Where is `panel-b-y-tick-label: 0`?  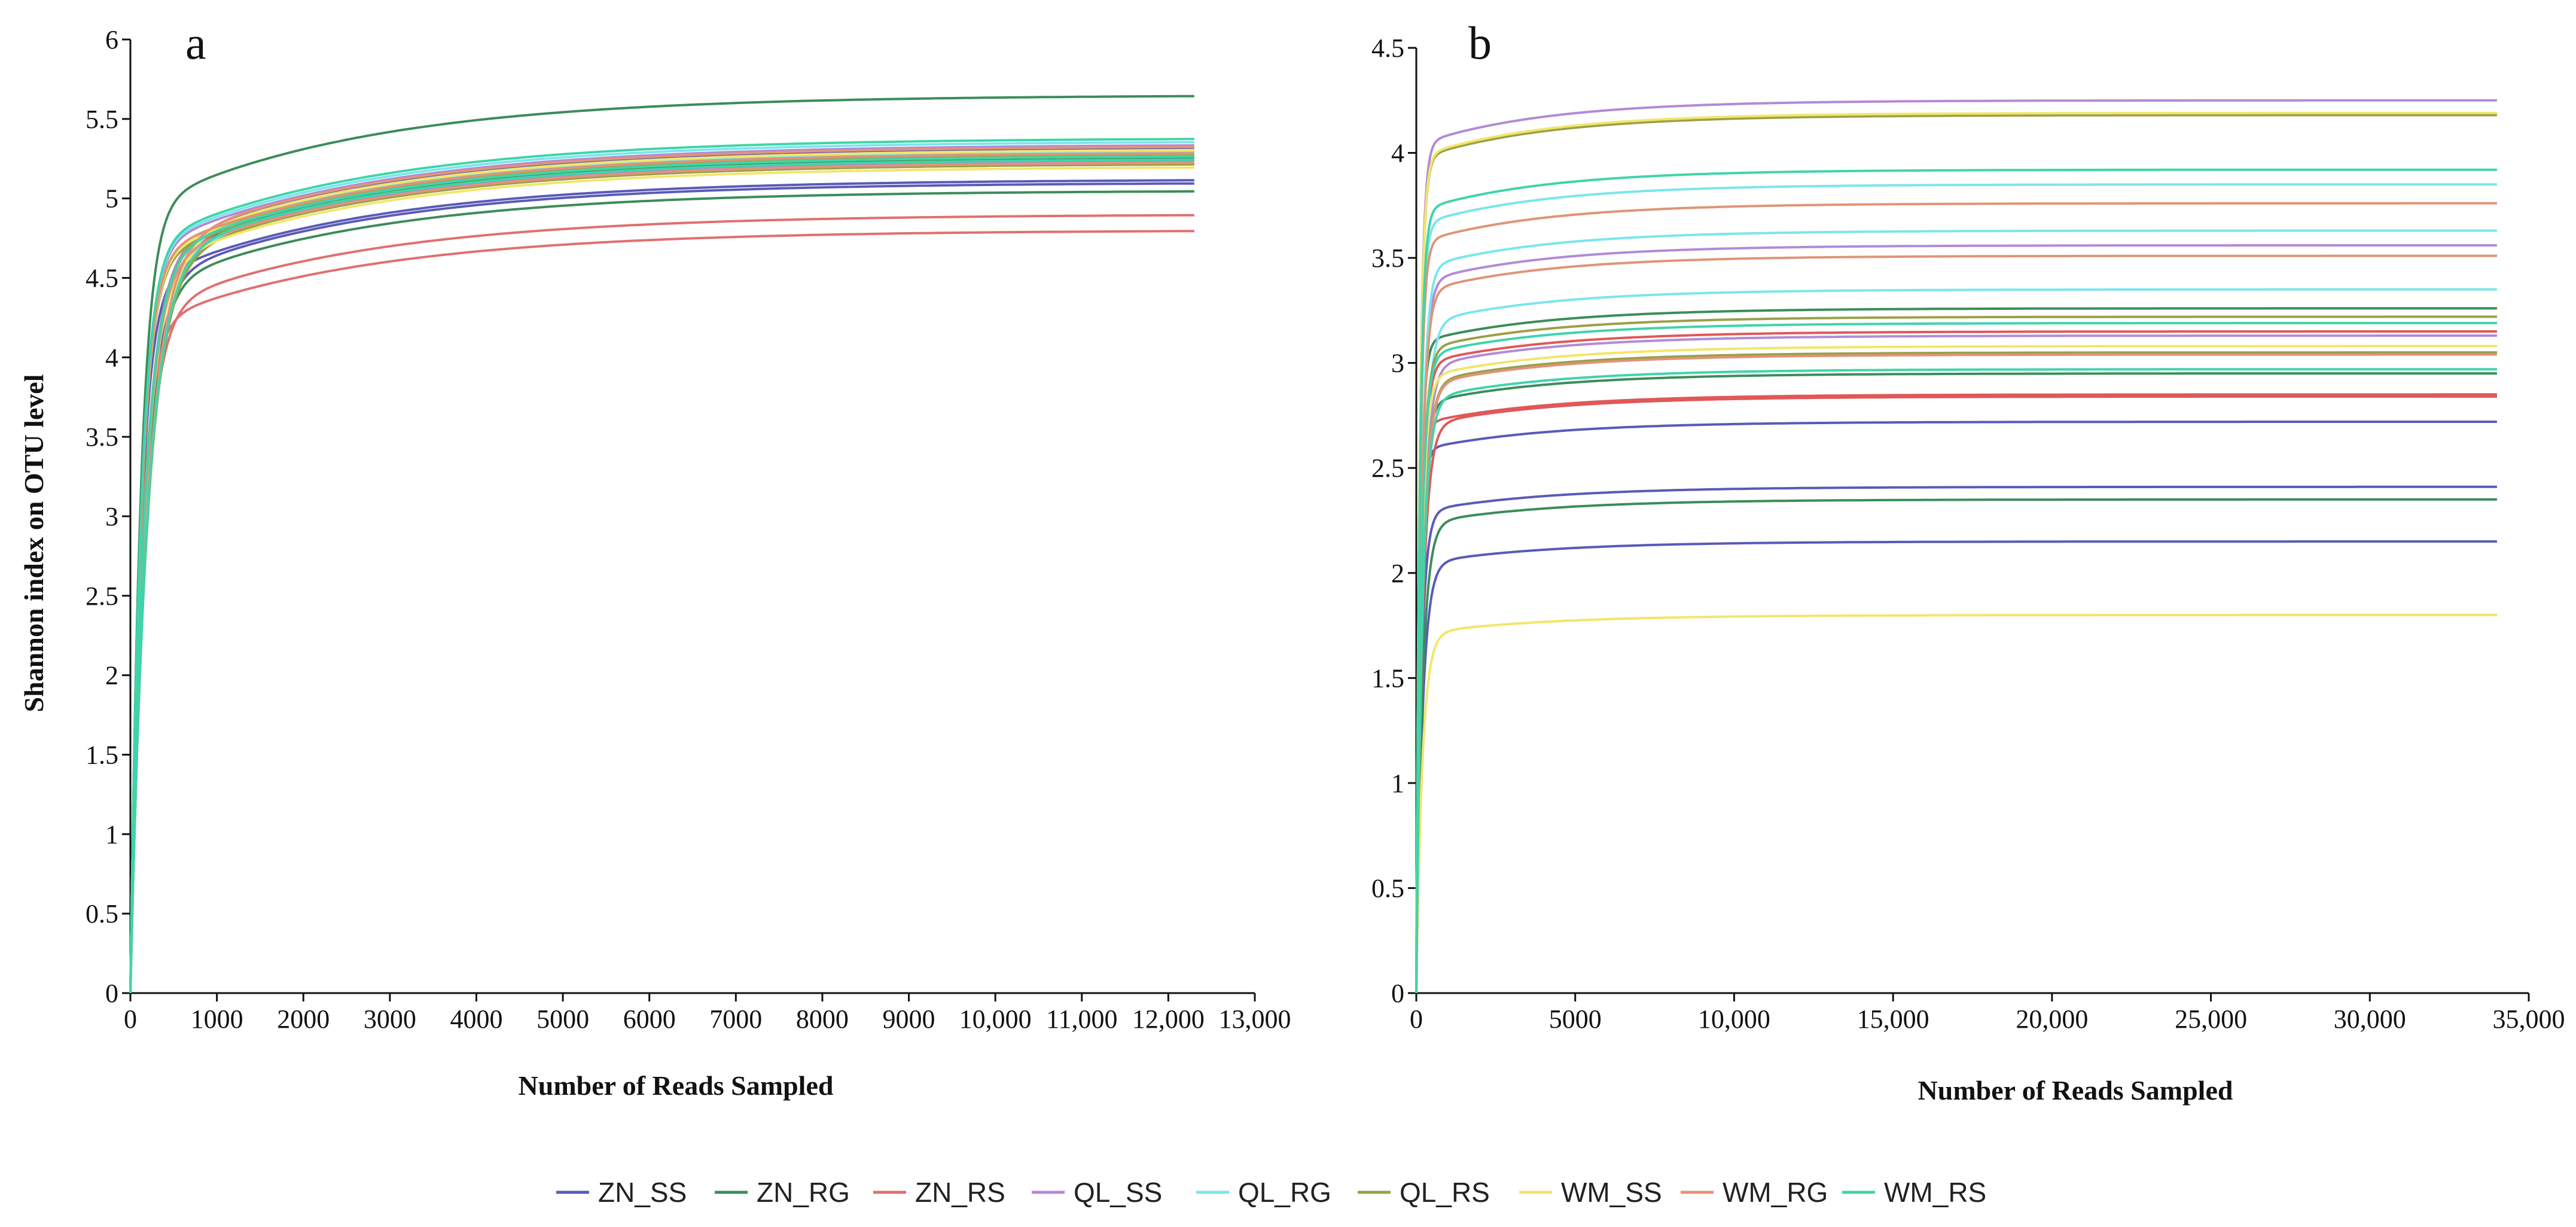
panel-b-y-tick-label: 0 is located at coordinates (1398, 993).